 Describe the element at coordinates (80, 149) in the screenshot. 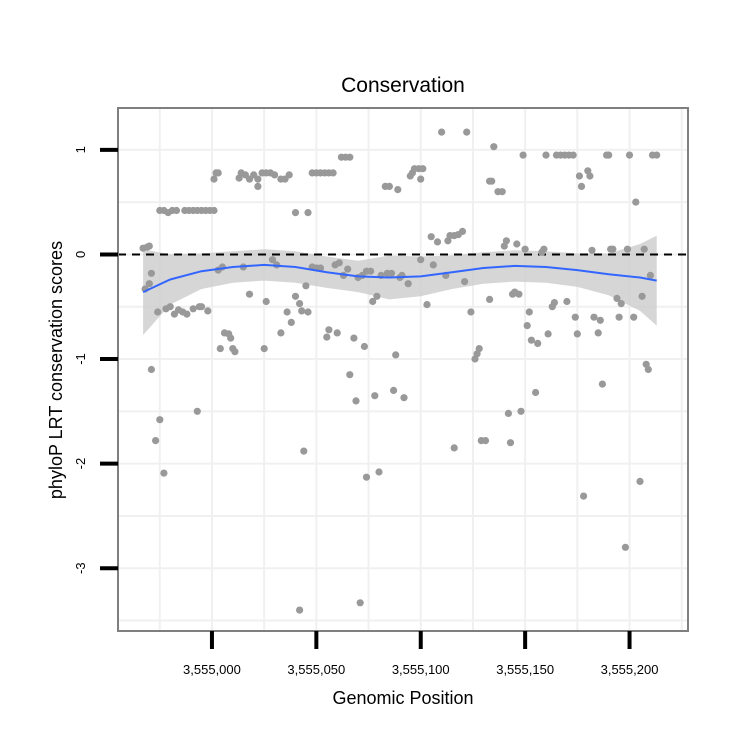

I see `y-tick-label: 1` at that location.